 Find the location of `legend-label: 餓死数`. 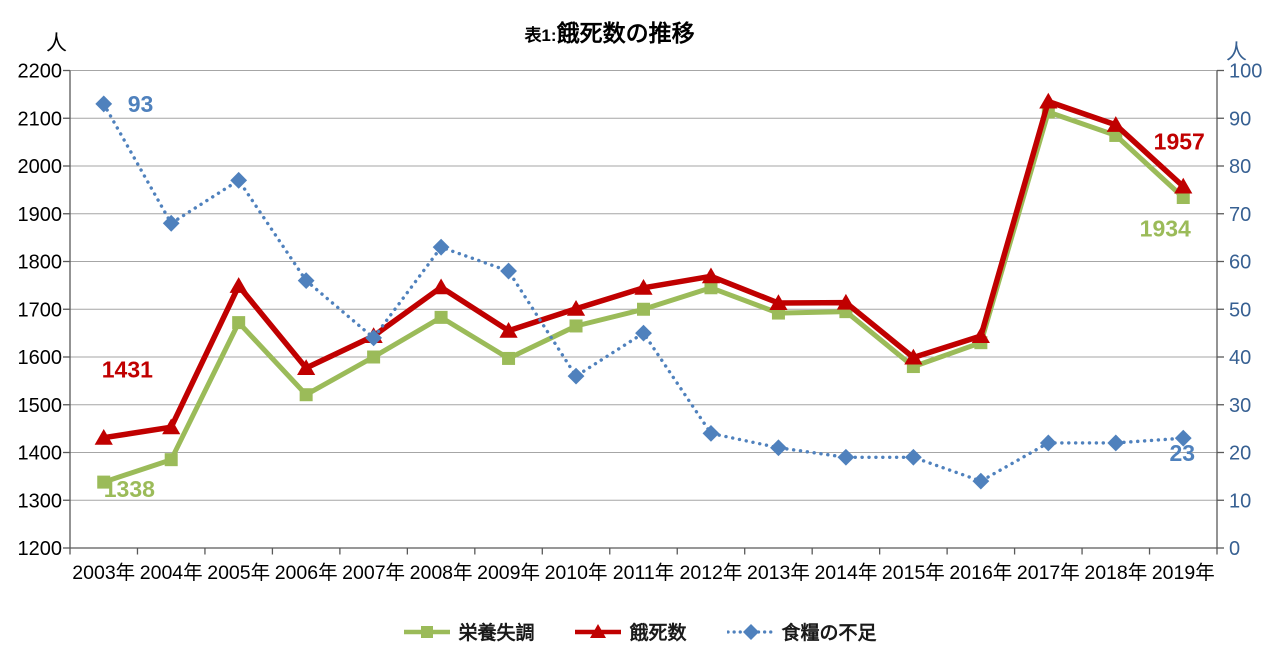

legend-label: 餓死数 is located at coordinates (658, 633).